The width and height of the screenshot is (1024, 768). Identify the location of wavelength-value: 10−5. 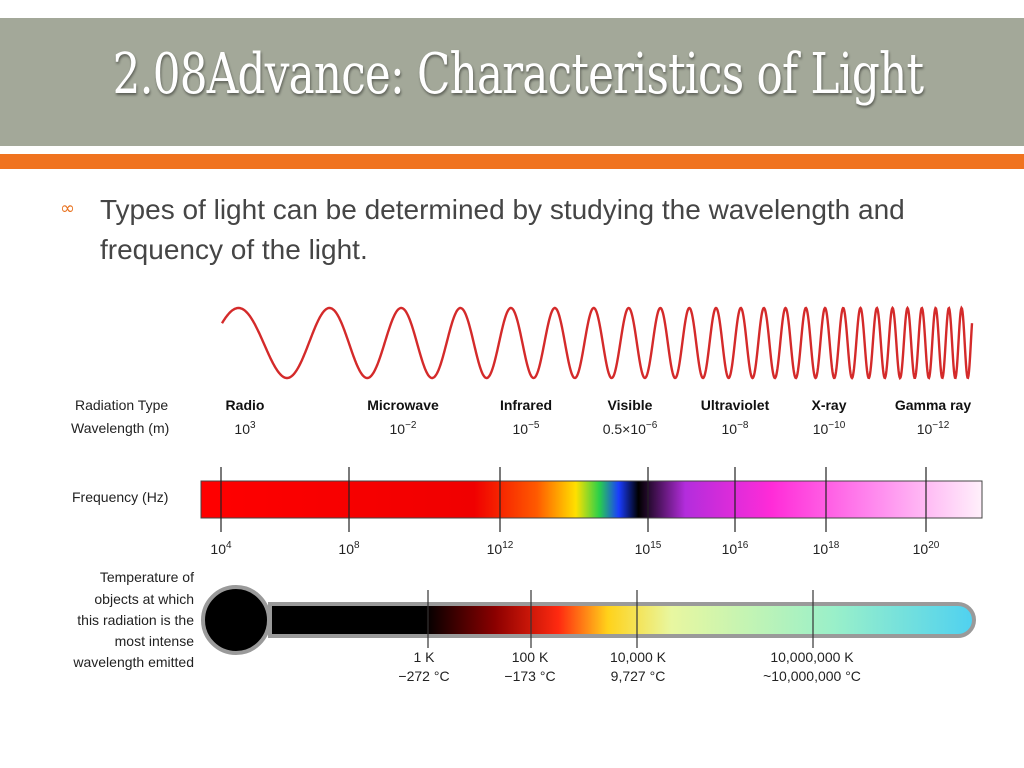
(526, 428).